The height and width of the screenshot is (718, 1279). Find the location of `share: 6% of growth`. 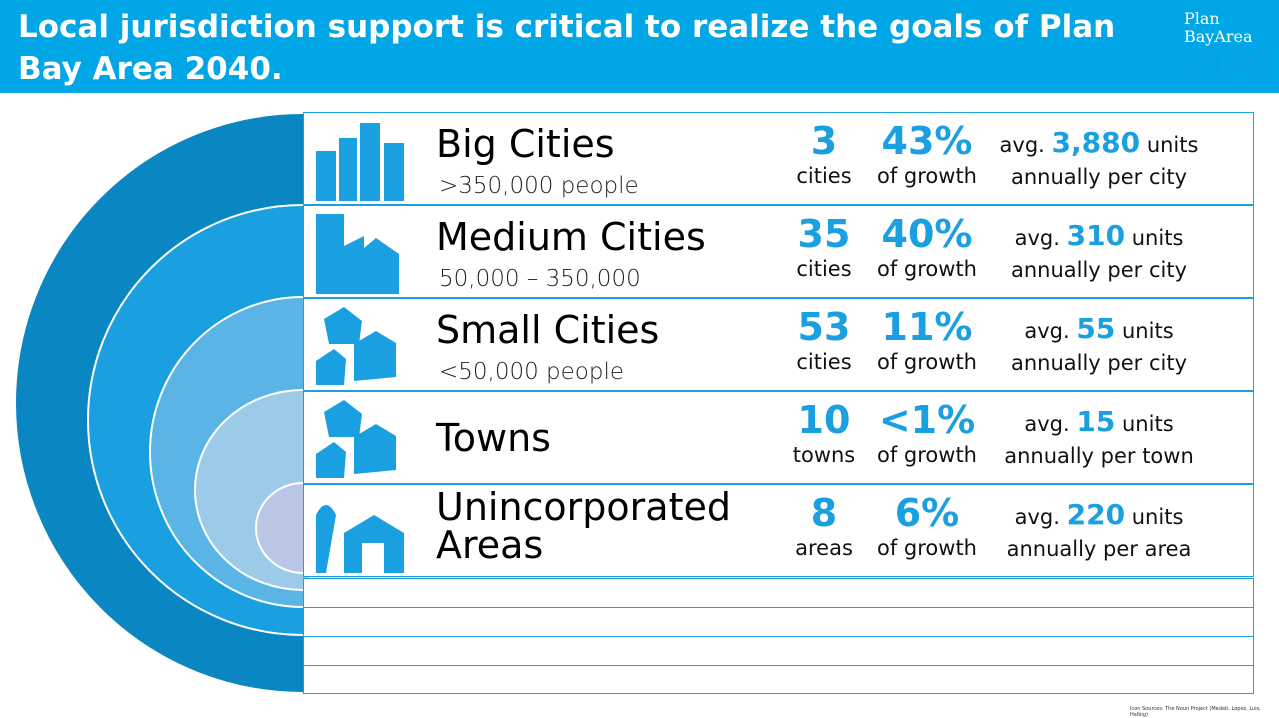

share: 6% of growth is located at coordinates (927, 526).